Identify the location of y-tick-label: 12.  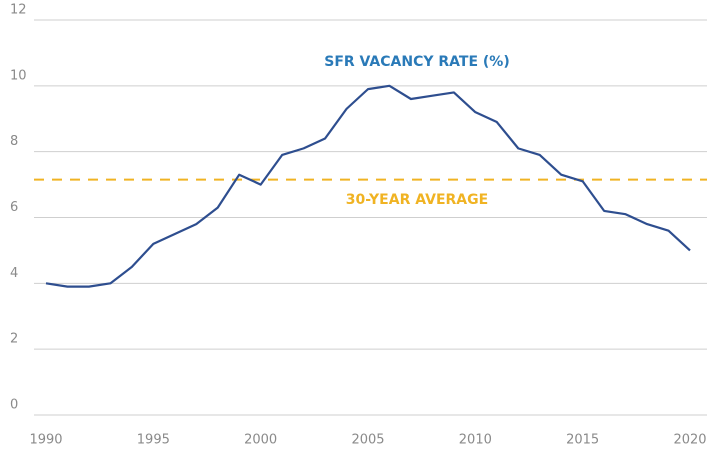
(18, 10).